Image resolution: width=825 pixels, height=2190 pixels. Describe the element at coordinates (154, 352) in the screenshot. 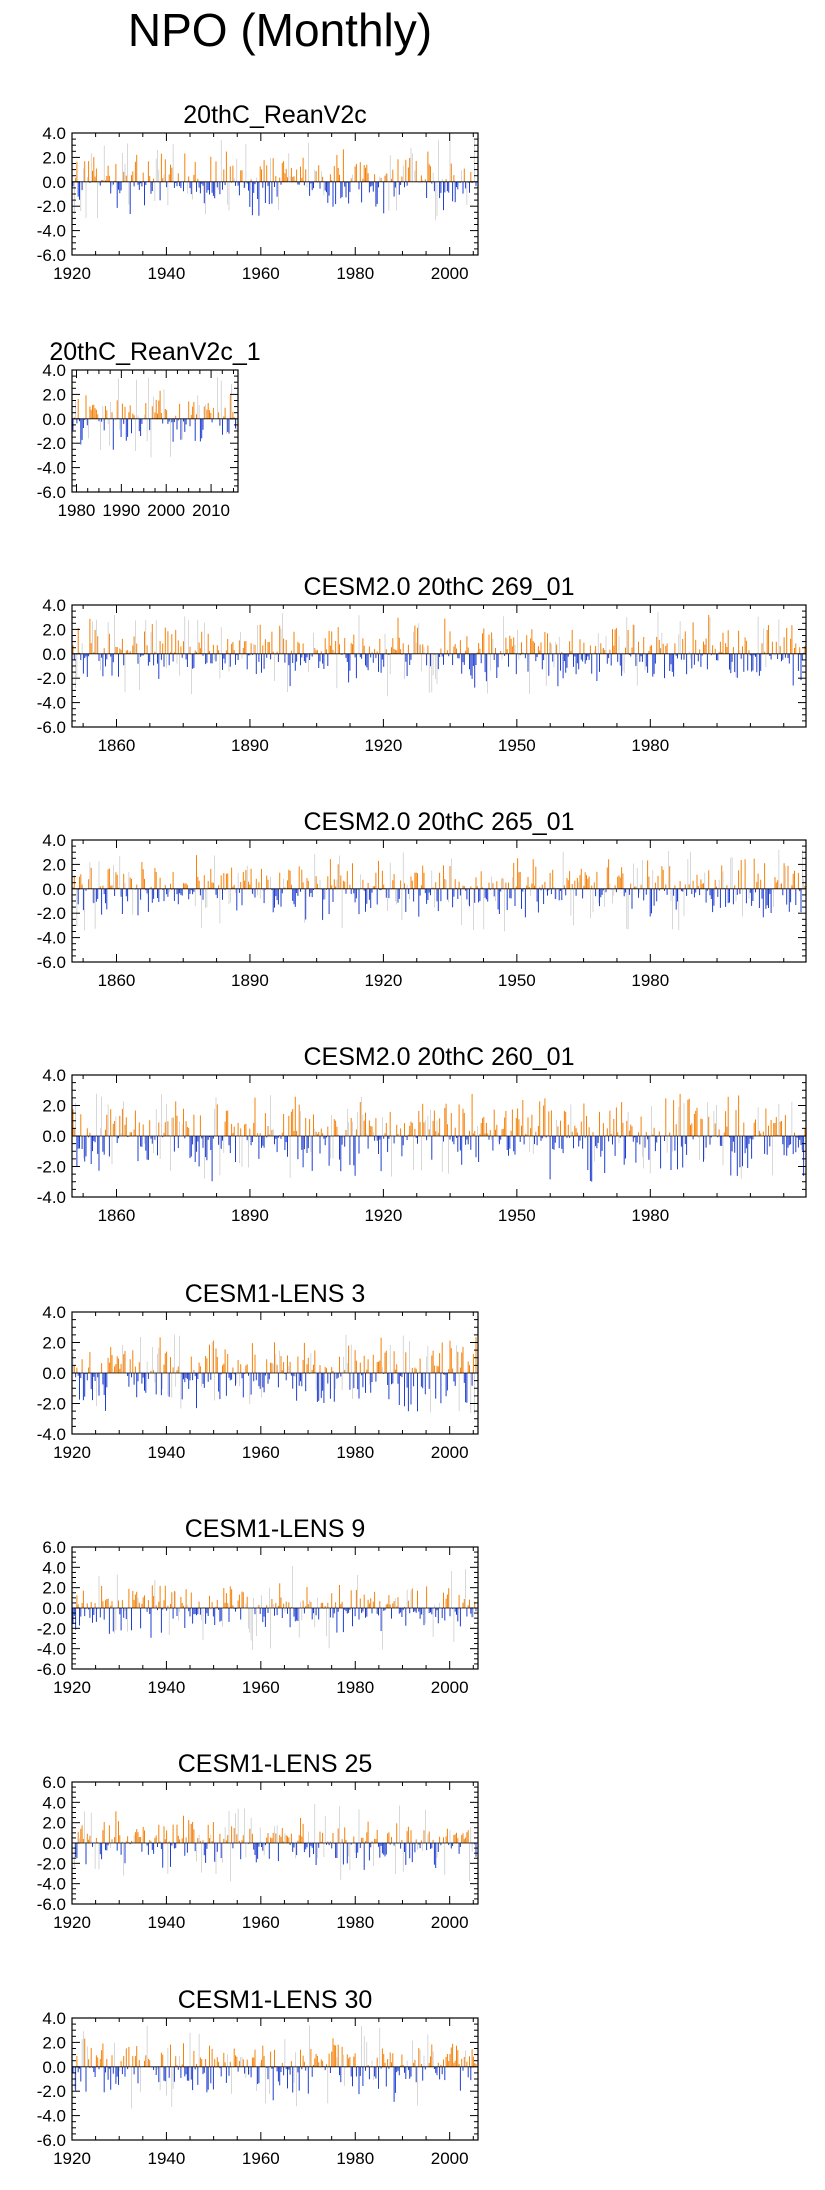

I see `panel-title: 20thC_ReanV2c_1` at that location.